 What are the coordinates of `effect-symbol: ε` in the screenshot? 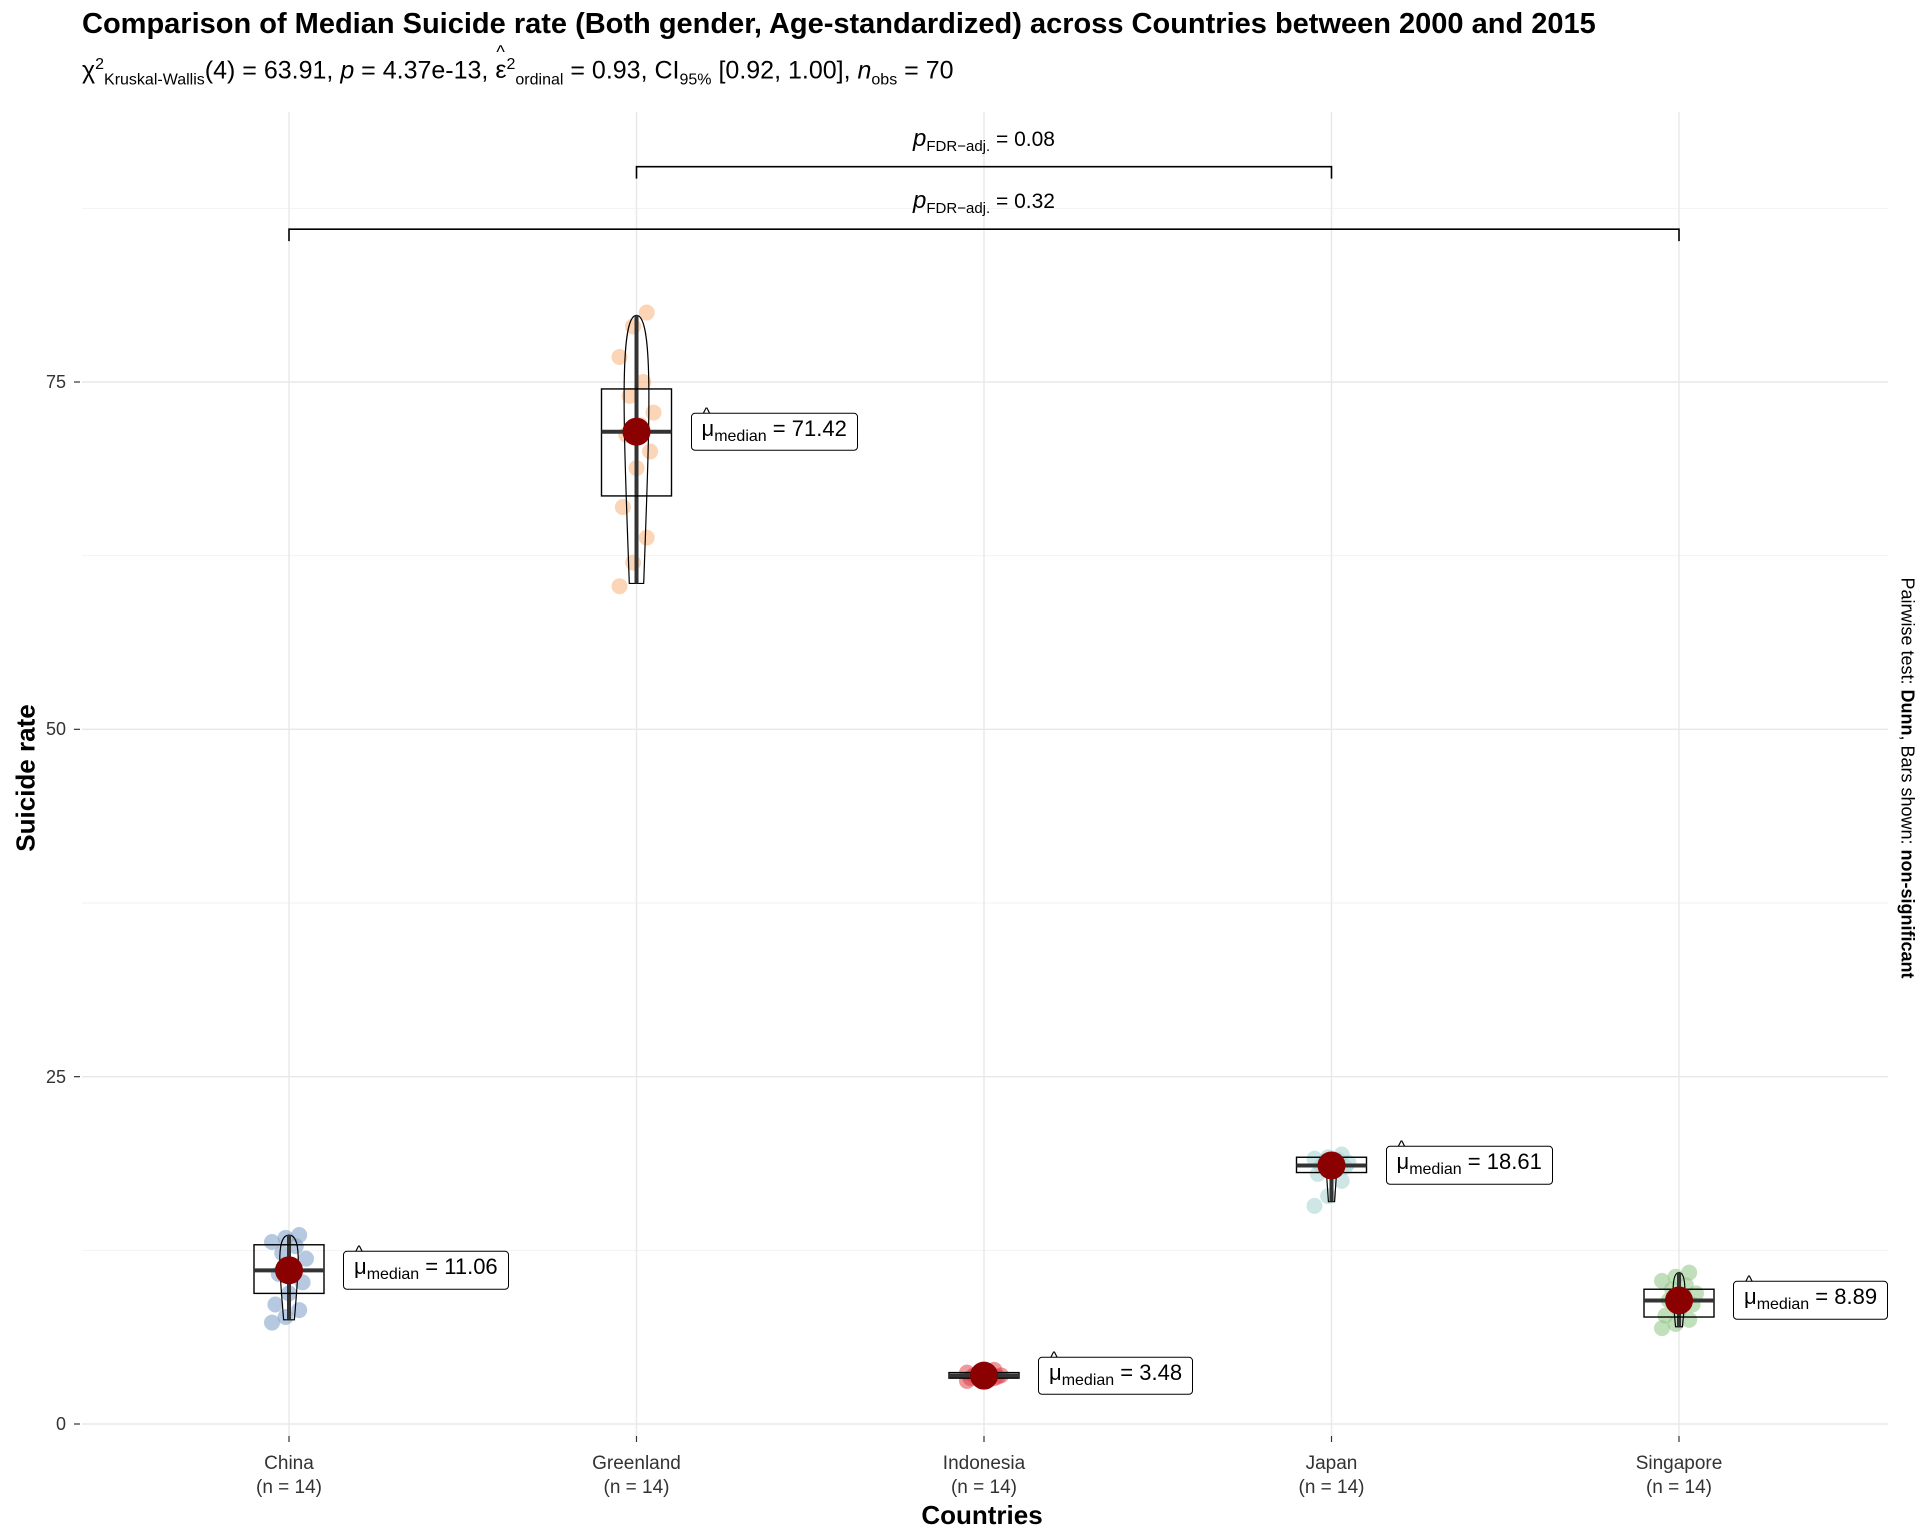 It's located at (500, 63).